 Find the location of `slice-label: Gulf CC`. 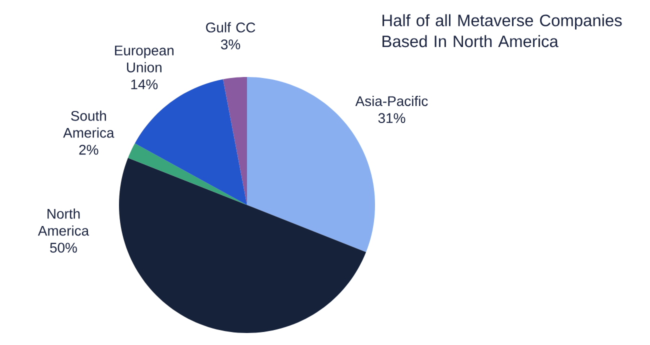

slice-label: Gulf CC is located at coordinates (231, 27).